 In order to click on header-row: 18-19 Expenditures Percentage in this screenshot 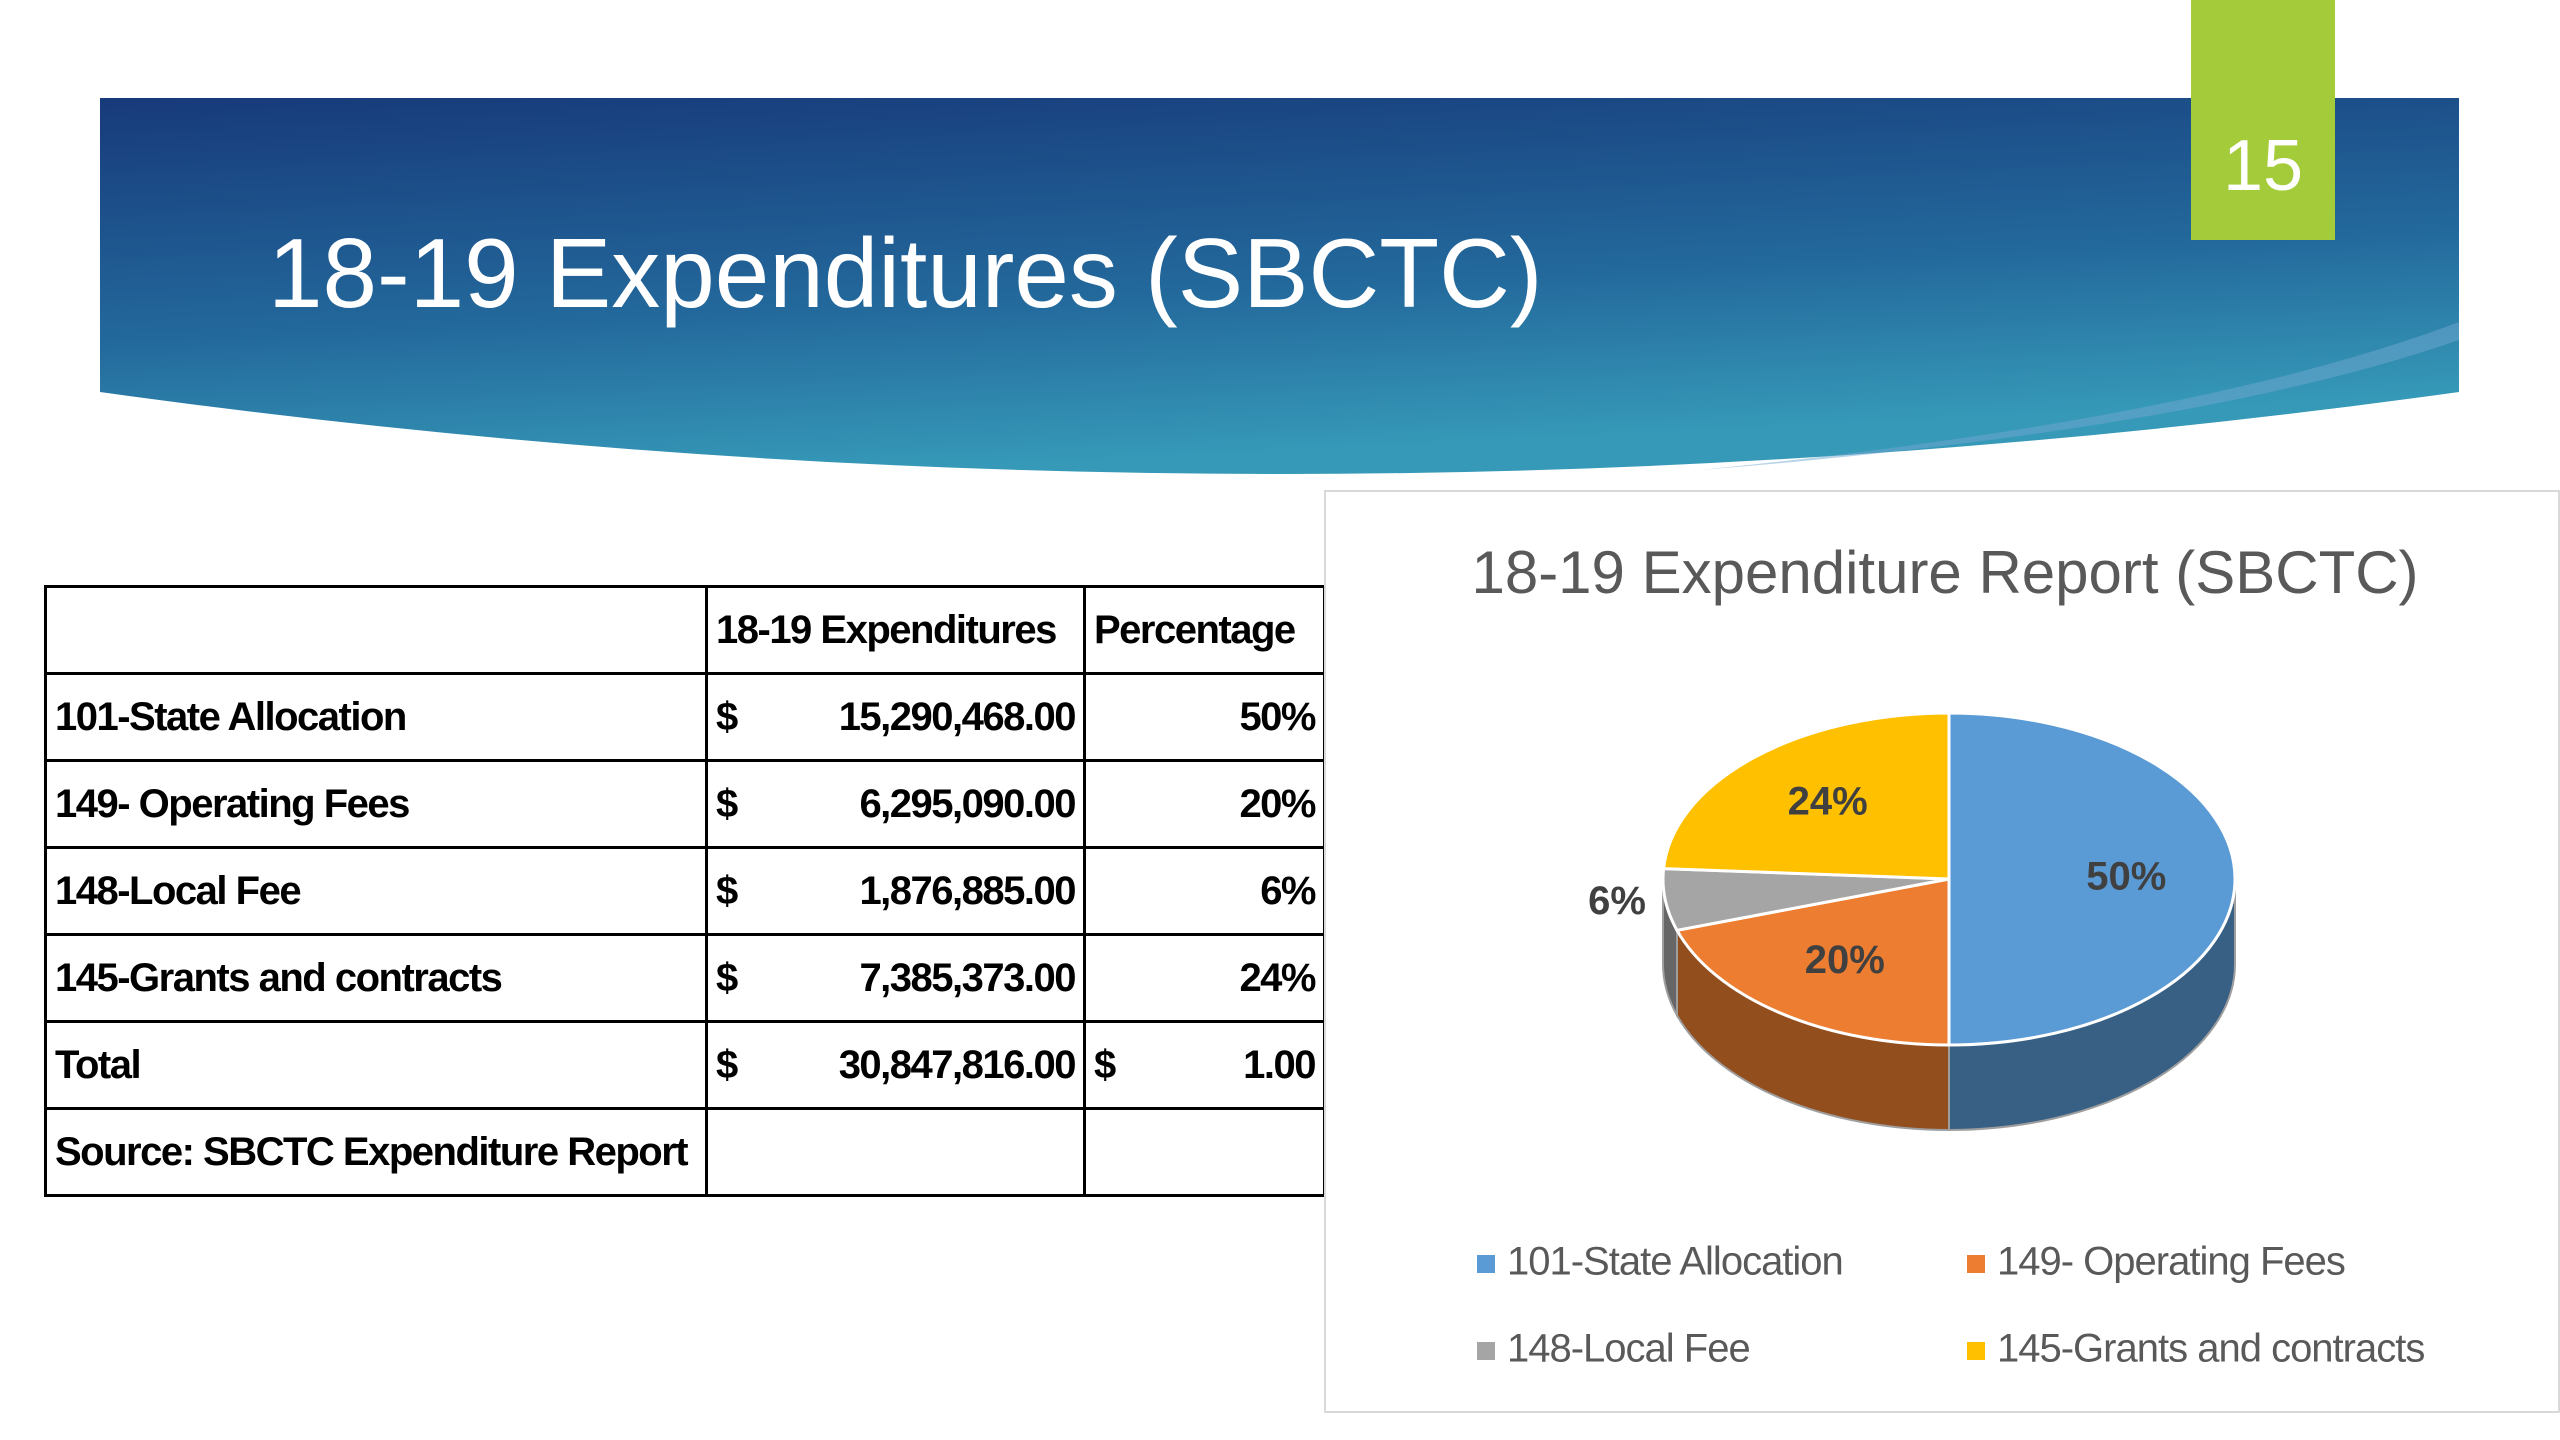, I will do `click(685, 630)`.